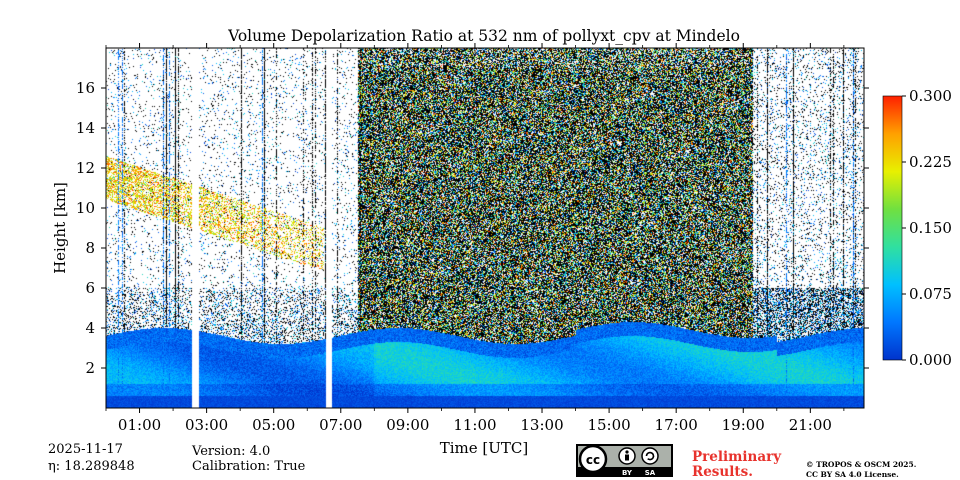  What do you see at coordinates (676, 425) in the screenshot?
I see `x-tick-label: 17:00` at bounding box center [676, 425].